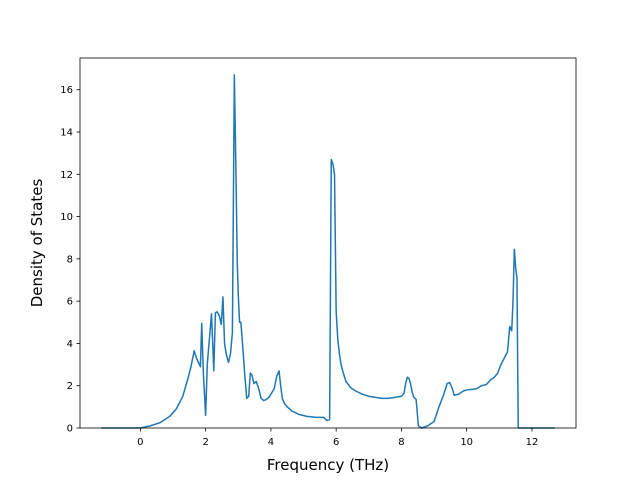  Describe the element at coordinates (140, 442) in the screenshot. I see `x-tick-label: 0` at that location.